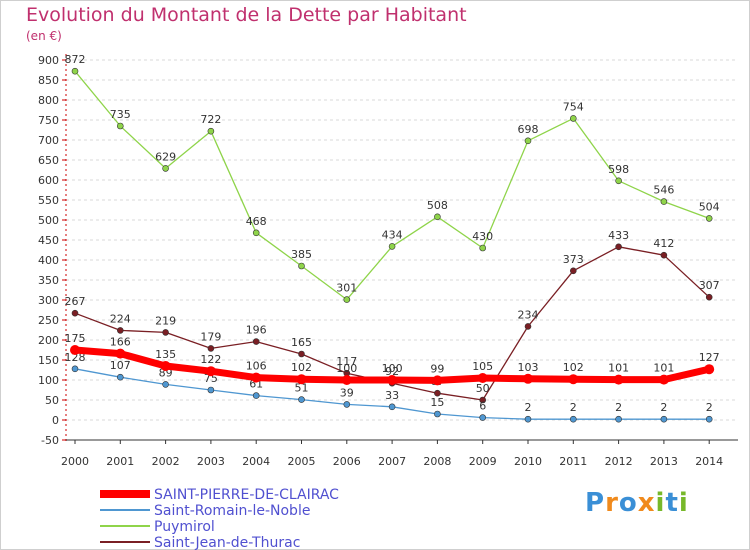 The width and height of the screenshot is (750, 550). What do you see at coordinates (595, 503) in the screenshot?
I see `logo-letter: P` at bounding box center [595, 503].